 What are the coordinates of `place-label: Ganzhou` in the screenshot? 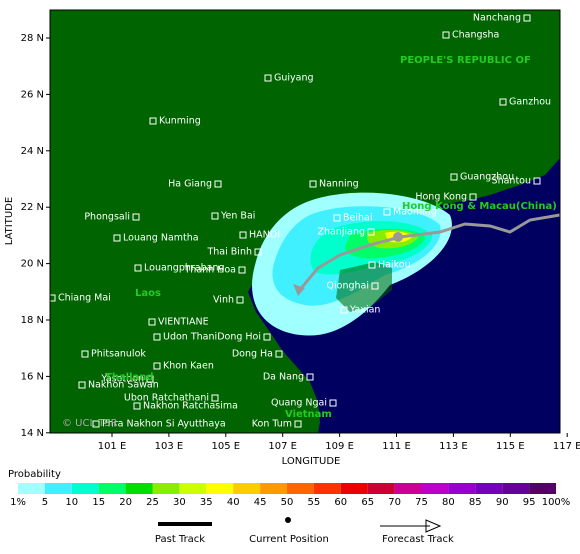 It's located at (530, 102).